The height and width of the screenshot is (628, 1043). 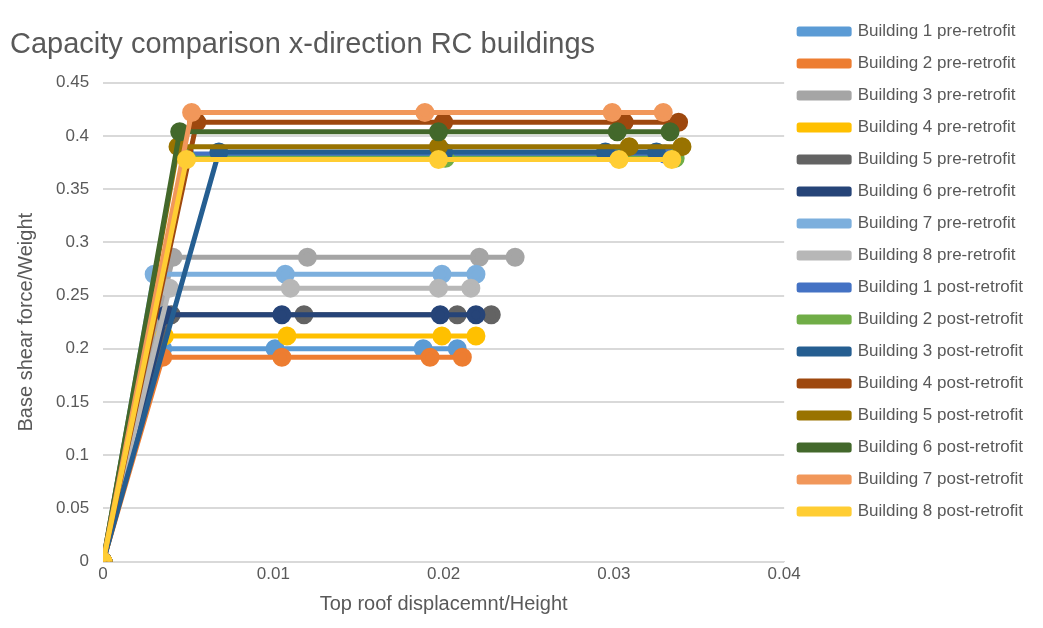 I want to click on legend-label: Building 4 pre-retrofit, so click(x=936, y=127).